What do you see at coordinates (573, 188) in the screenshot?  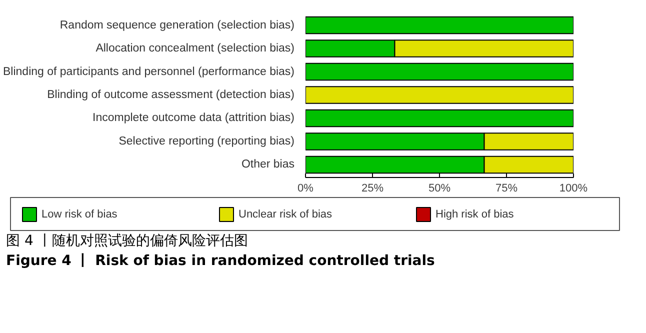 I see `x-tick-label: 100%` at bounding box center [573, 188].